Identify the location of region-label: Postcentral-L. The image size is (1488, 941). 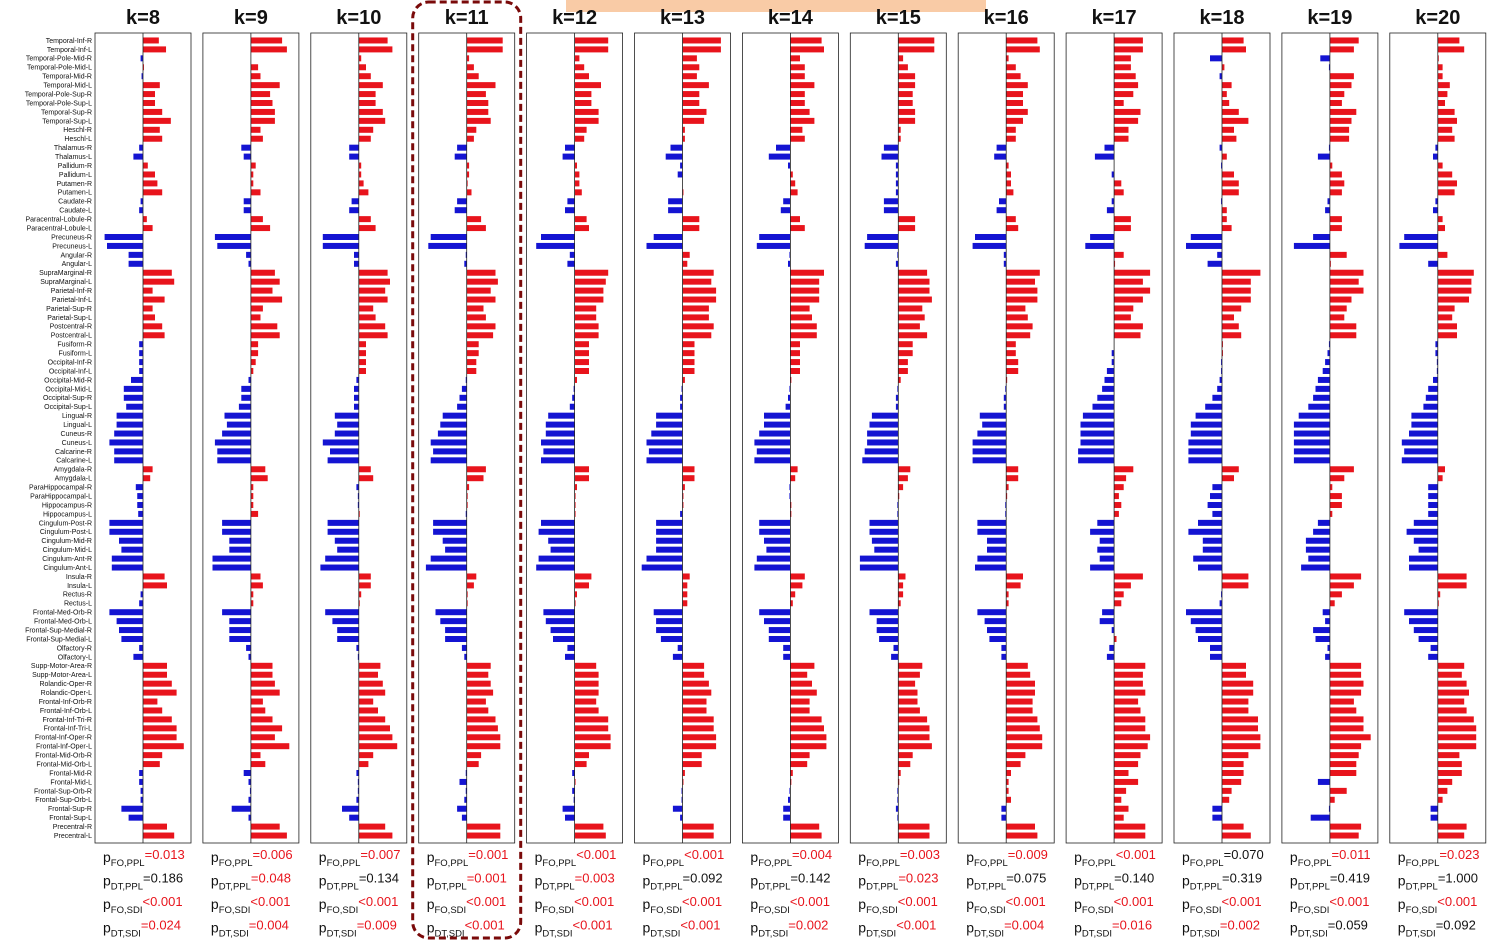
(71, 336).